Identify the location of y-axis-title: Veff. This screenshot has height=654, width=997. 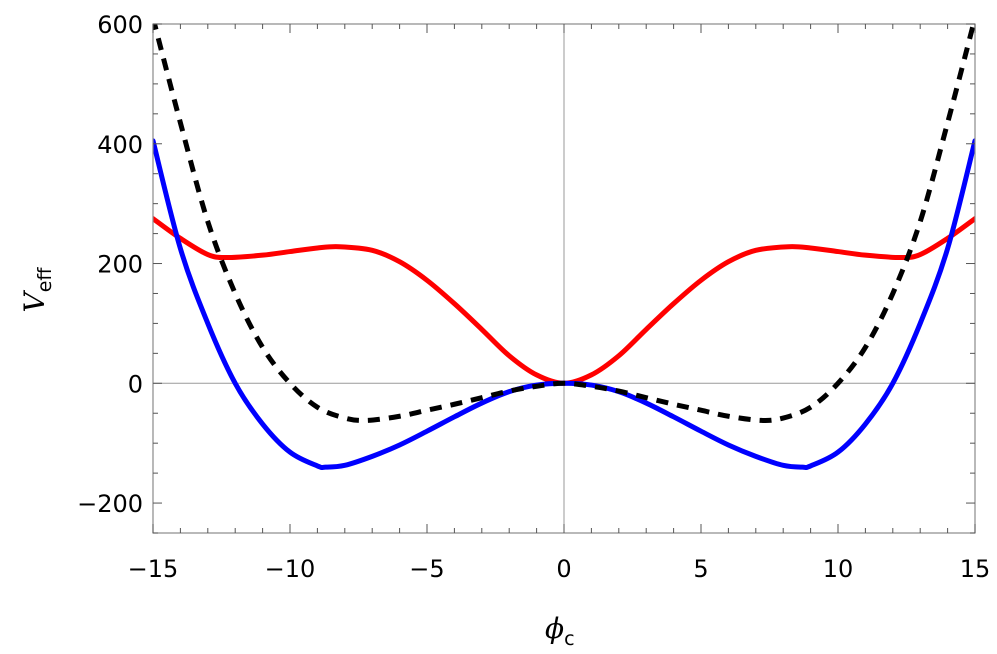
(37, 290).